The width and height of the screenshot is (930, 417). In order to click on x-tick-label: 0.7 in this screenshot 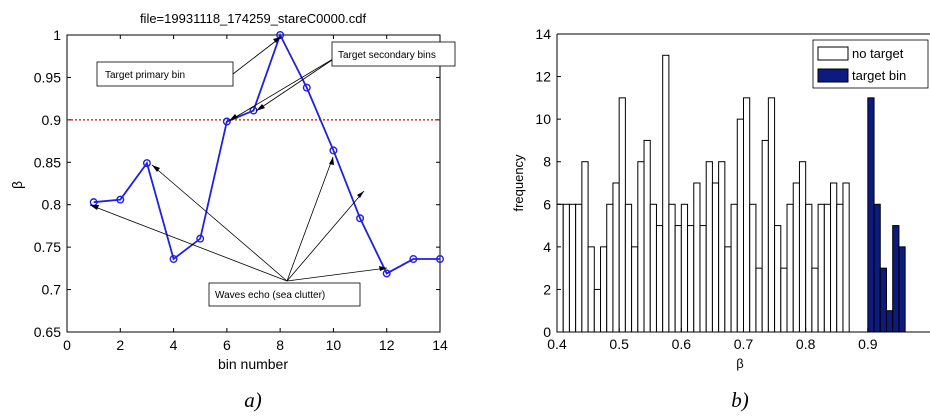, I will do `click(744, 344)`.